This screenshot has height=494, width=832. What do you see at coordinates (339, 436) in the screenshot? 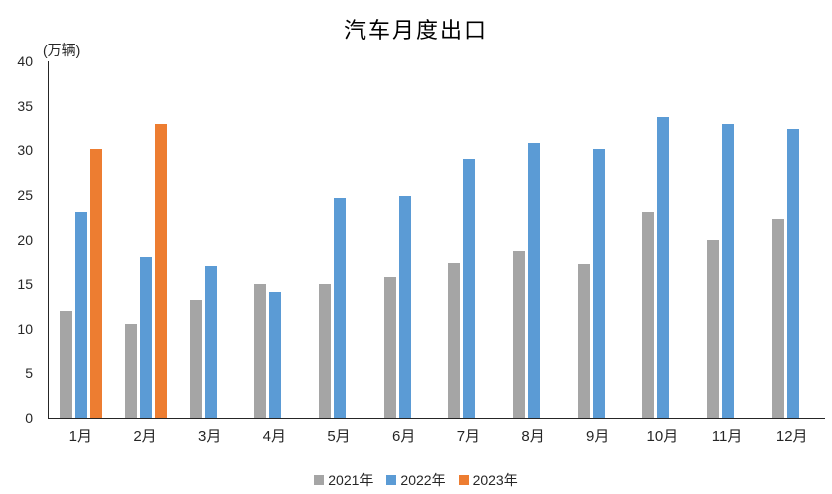
I see `x-axis-label-5月: 5月` at bounding box center [339, 436].